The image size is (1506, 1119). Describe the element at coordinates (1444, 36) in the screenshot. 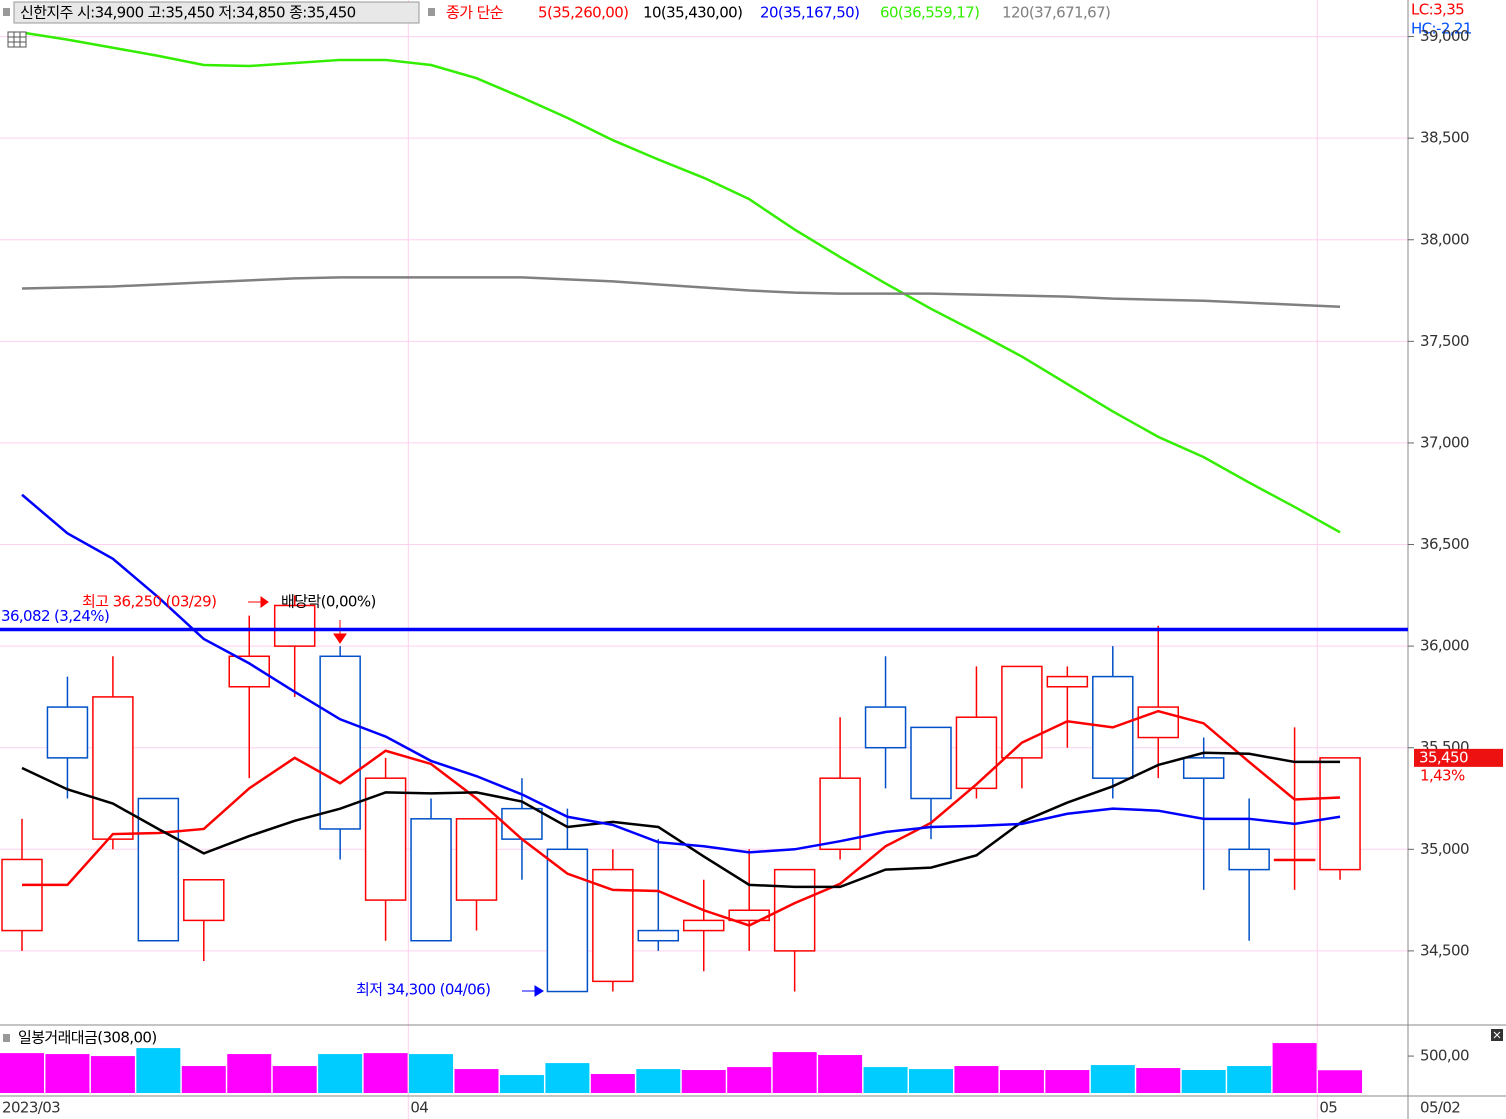

I see `y-tick-label: 39,000` at that location.